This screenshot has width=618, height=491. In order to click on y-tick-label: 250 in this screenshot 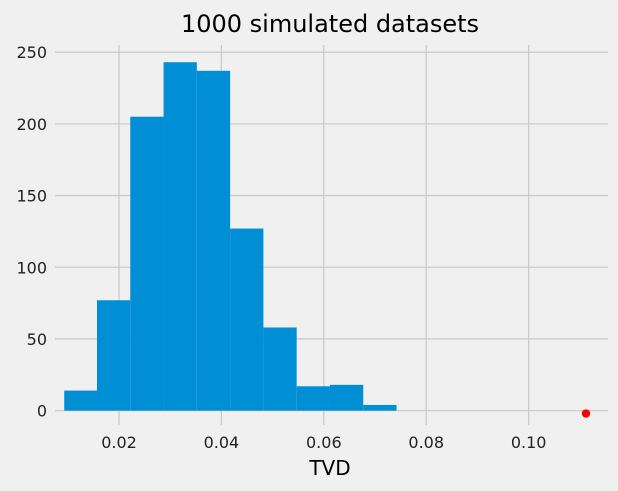, I will do `click(31, 52)`.